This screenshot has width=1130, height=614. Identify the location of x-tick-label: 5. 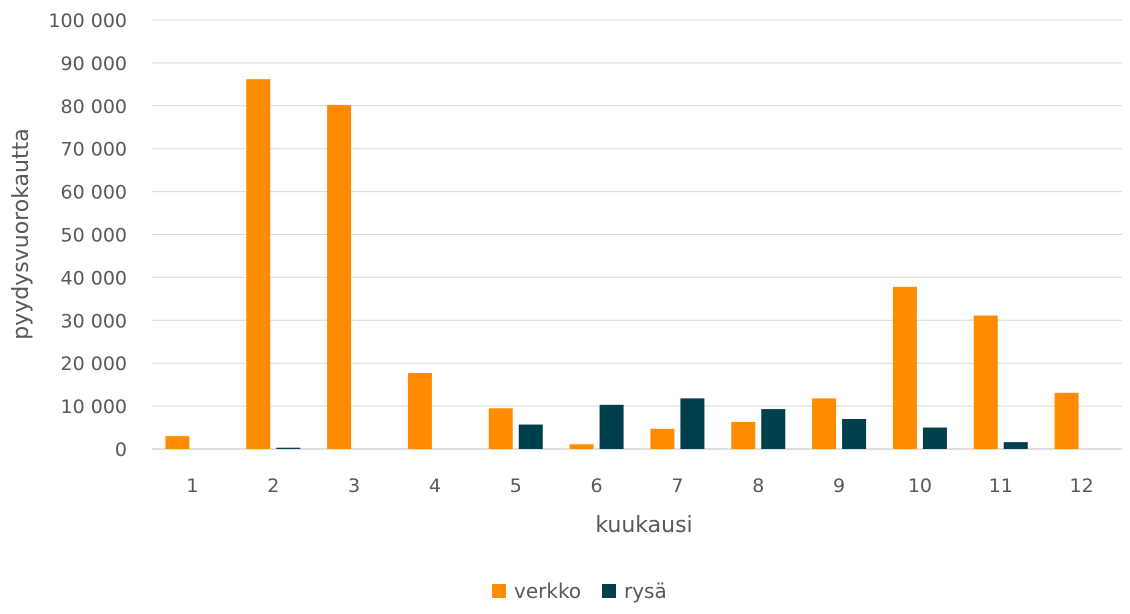
(516, 486).